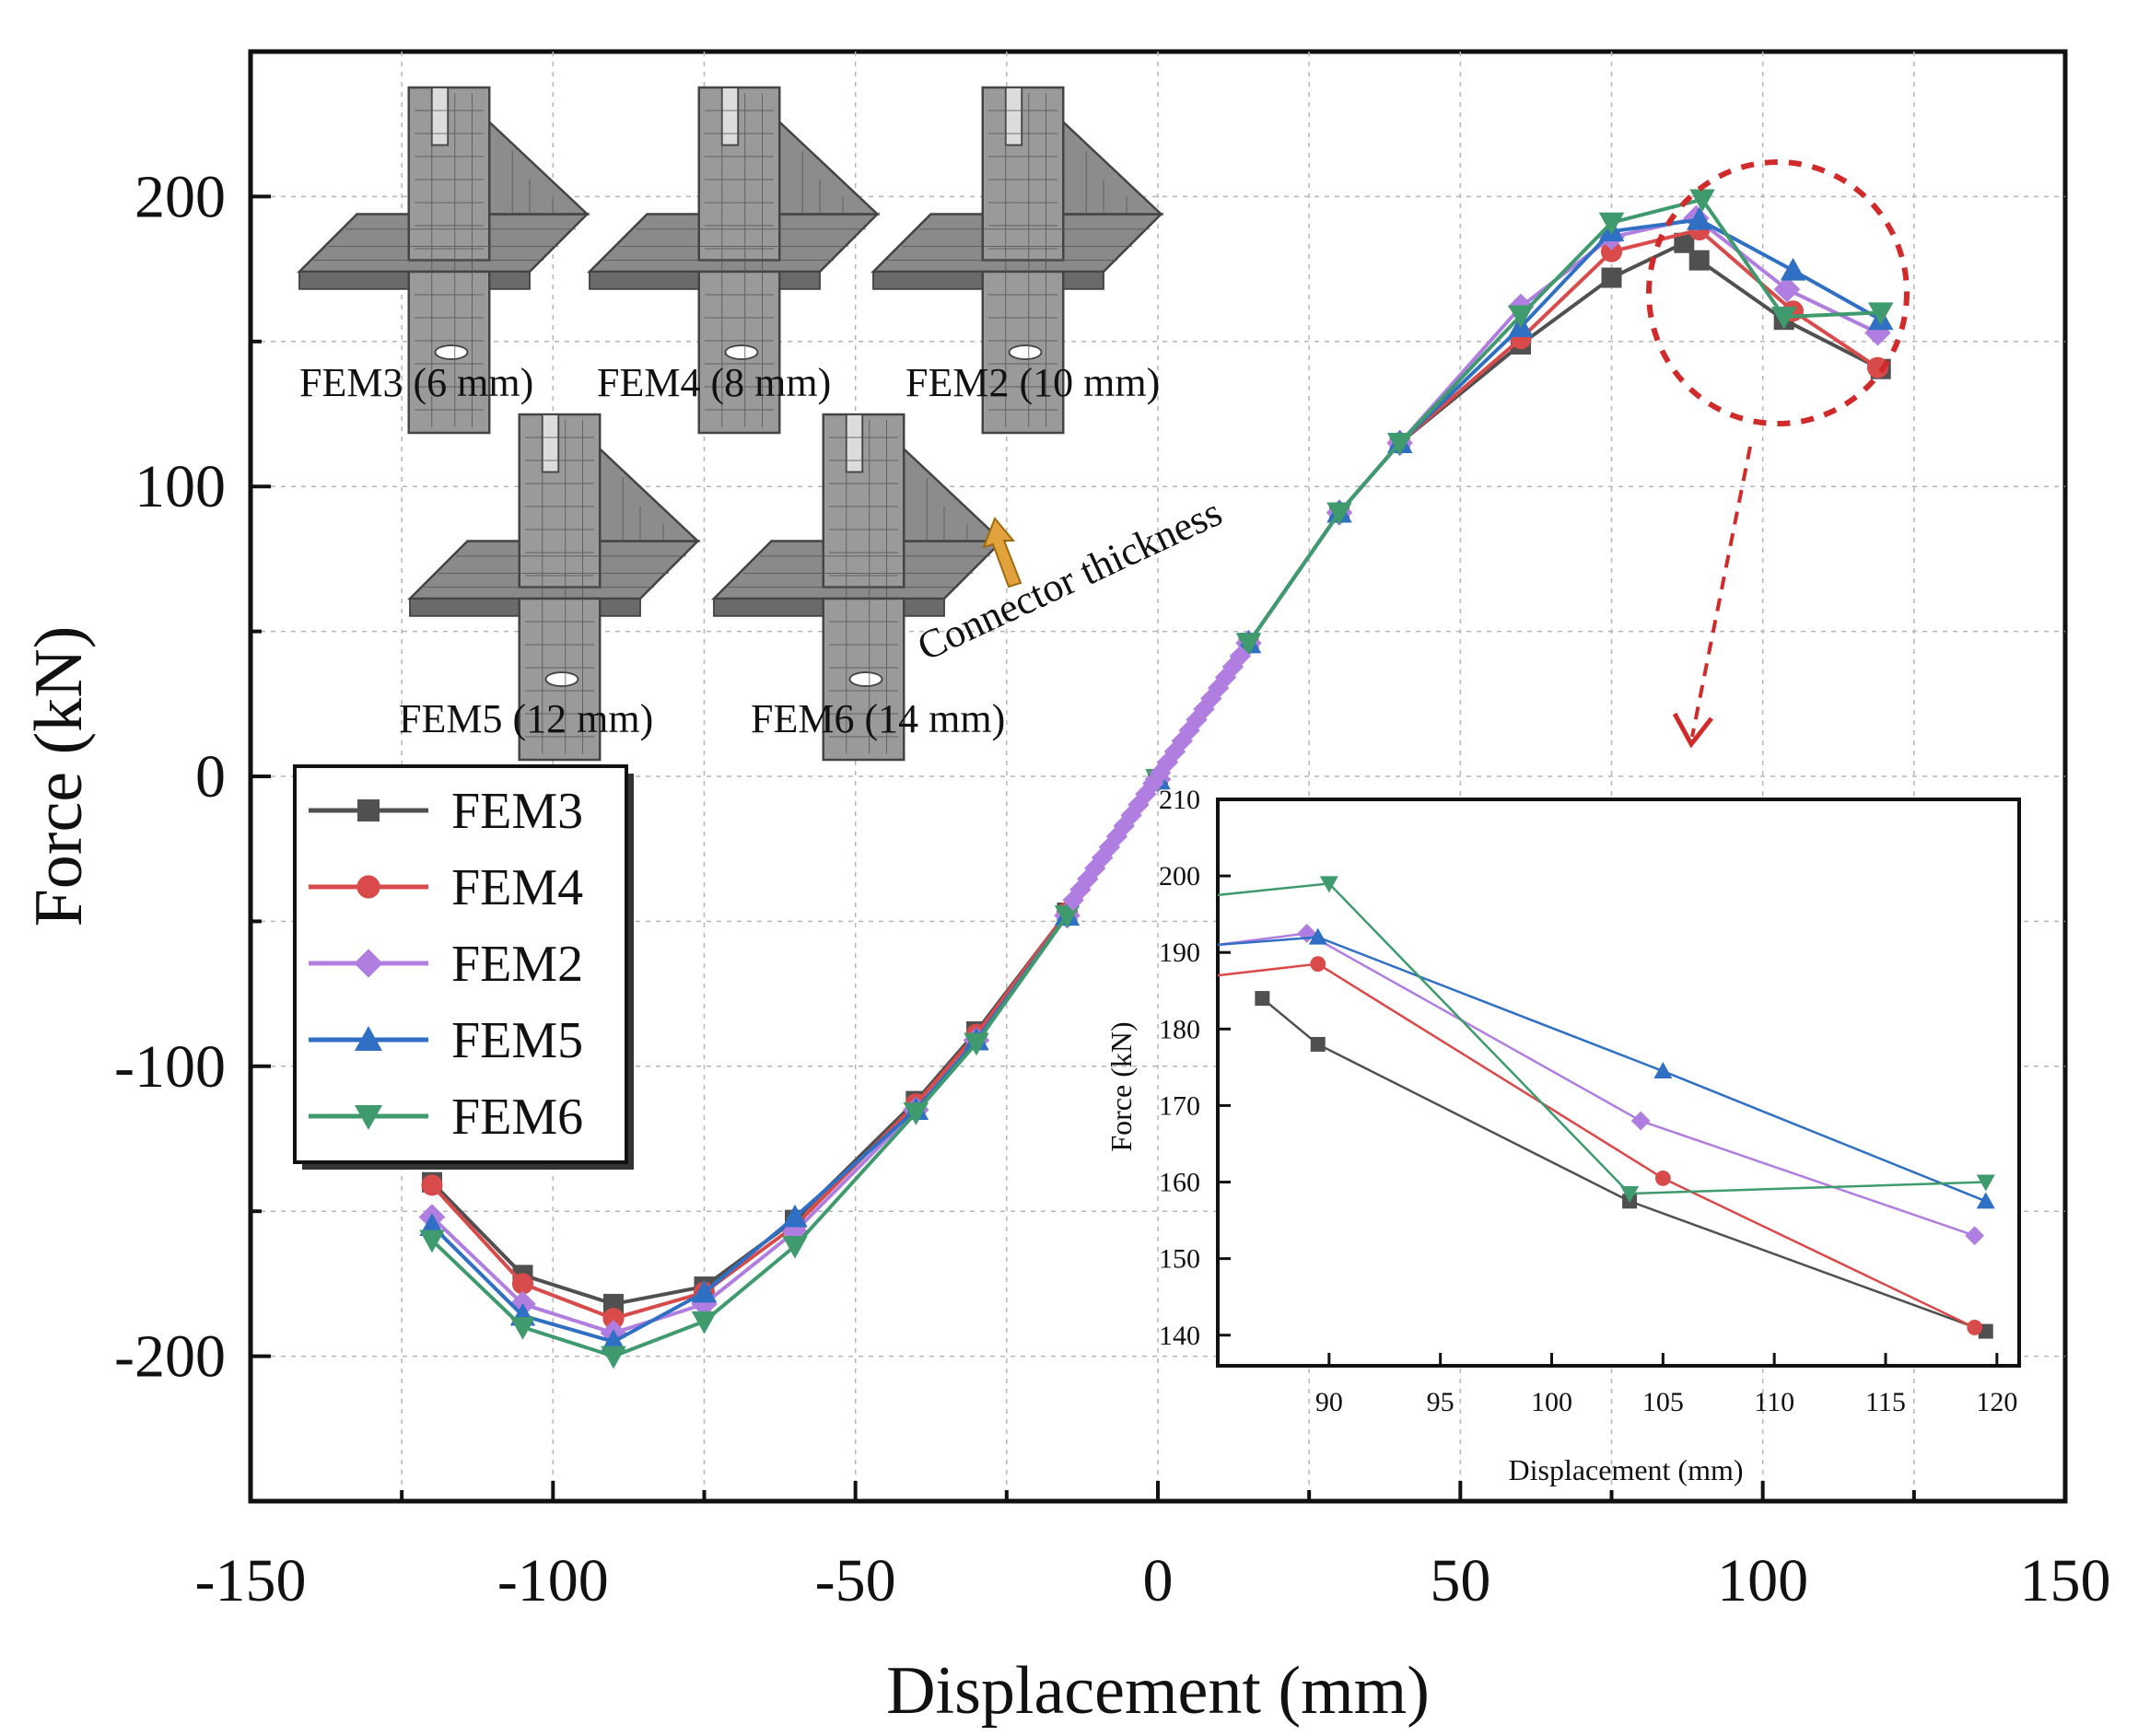 The image size is (2138, 1736). What do you see at coordinates (1158, 1580) in the screenshot?
I see `x-tick-label: 0` at bounding box center [1158, 1580].